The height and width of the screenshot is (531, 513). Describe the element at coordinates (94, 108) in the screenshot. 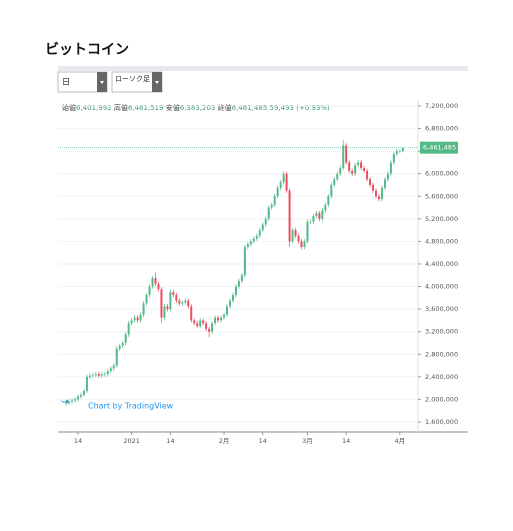

I see `info-value: 6,401,992` at that location.